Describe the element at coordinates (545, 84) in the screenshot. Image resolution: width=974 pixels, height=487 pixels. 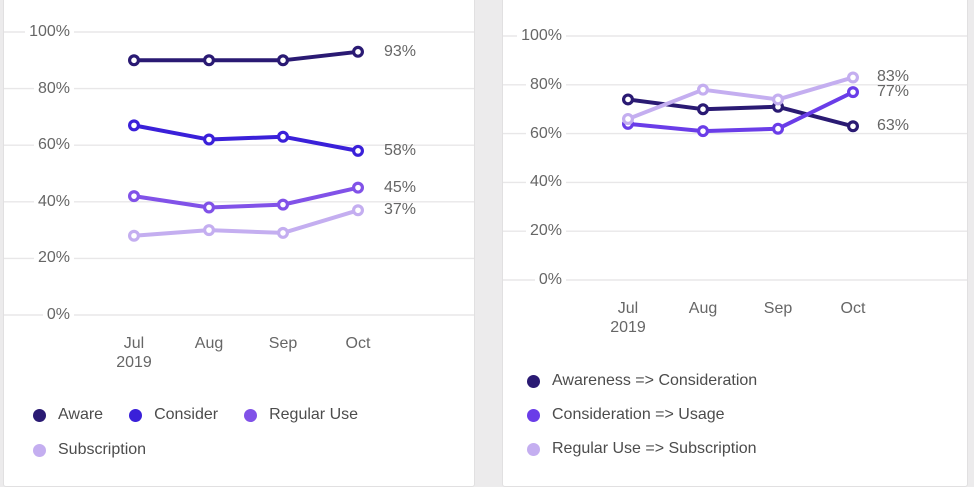
I see `y-tick-text: 80%` at that location.